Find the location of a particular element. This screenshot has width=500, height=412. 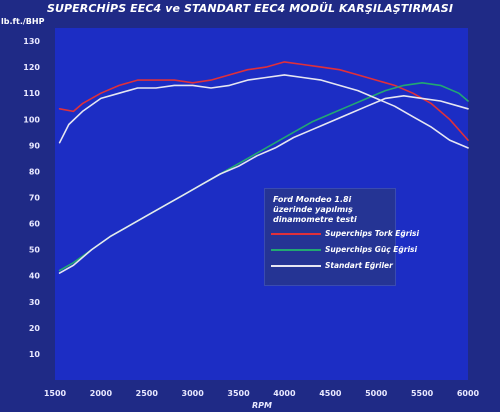

y-tick-label: 110 is located at coordinates (31, 93).